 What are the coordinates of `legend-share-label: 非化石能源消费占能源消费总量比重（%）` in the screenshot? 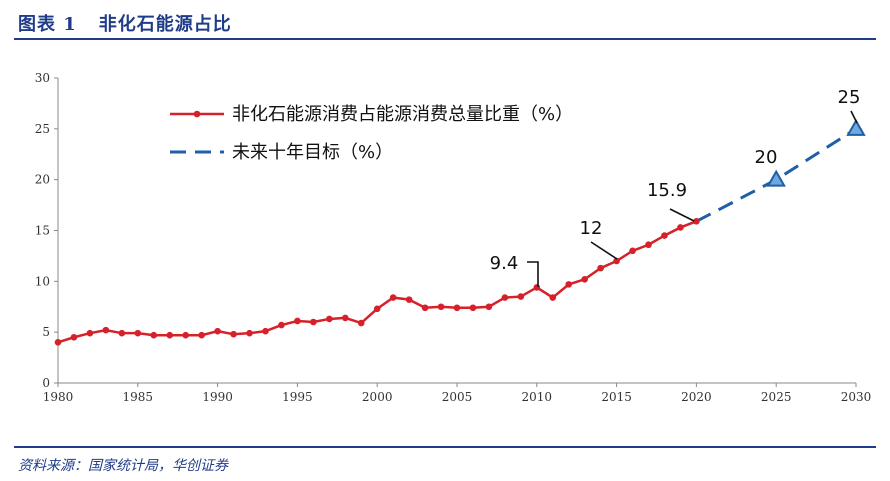 It's located at (402, 114).